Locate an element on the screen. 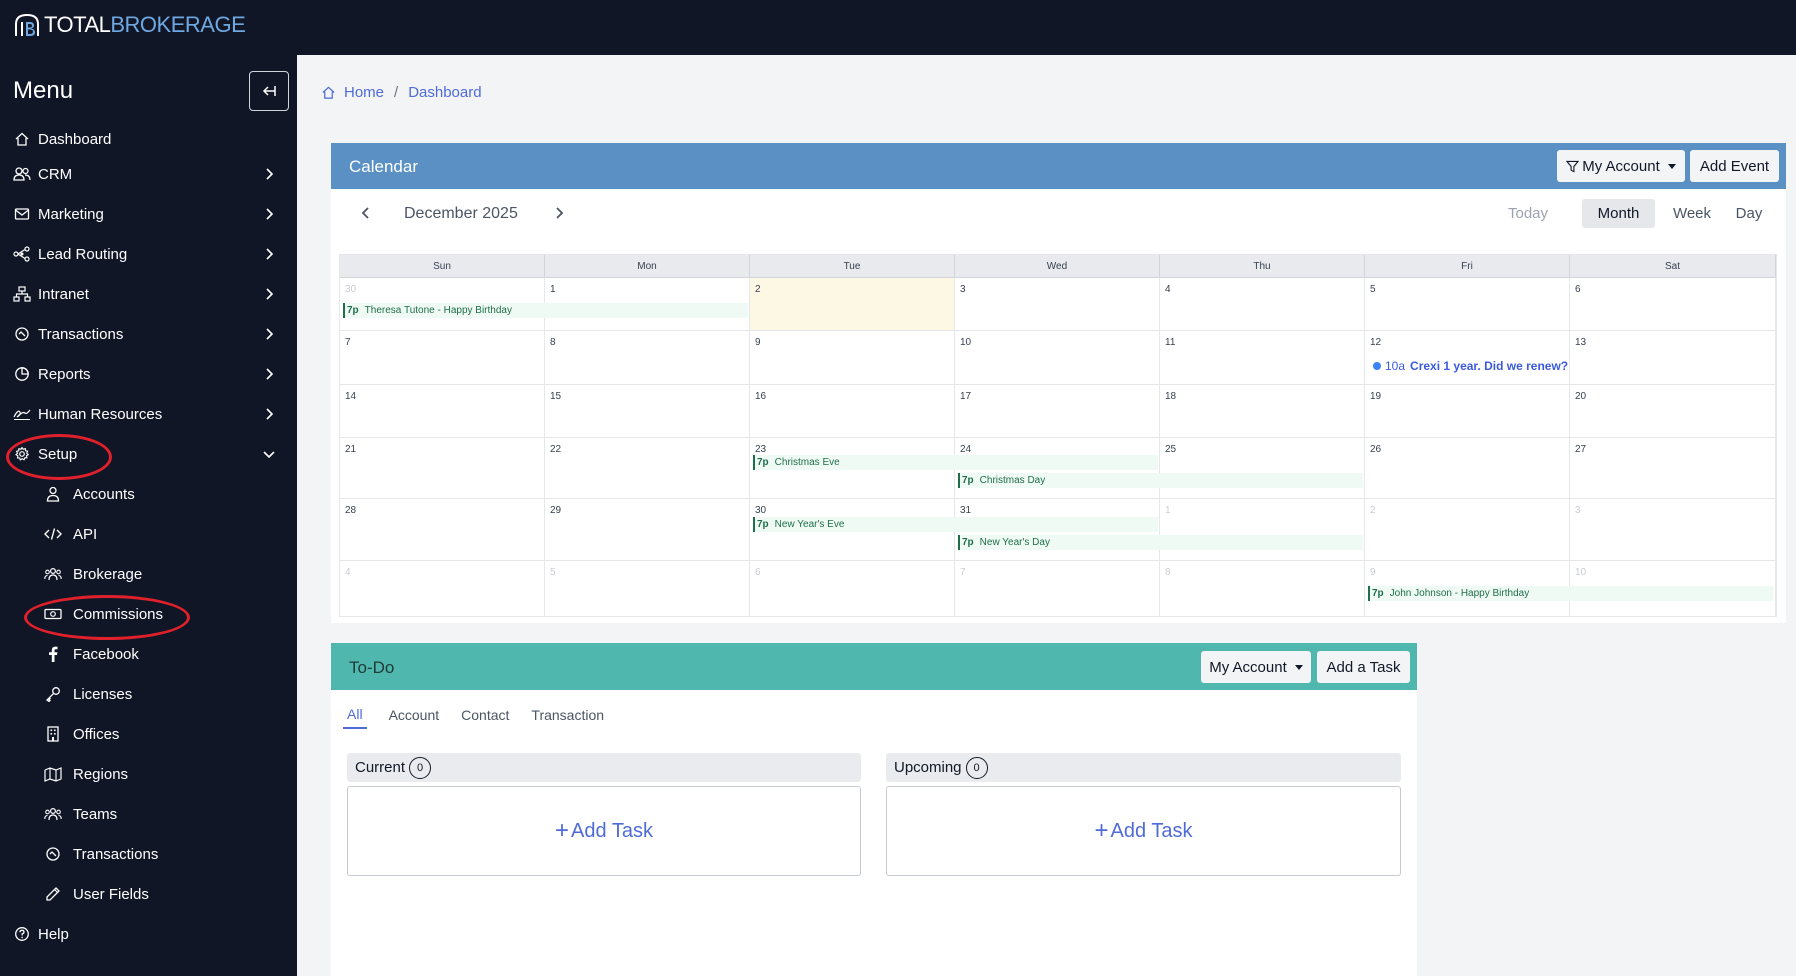  sidebar-subitem-offices: Offices is located at coordinates (148, 734).